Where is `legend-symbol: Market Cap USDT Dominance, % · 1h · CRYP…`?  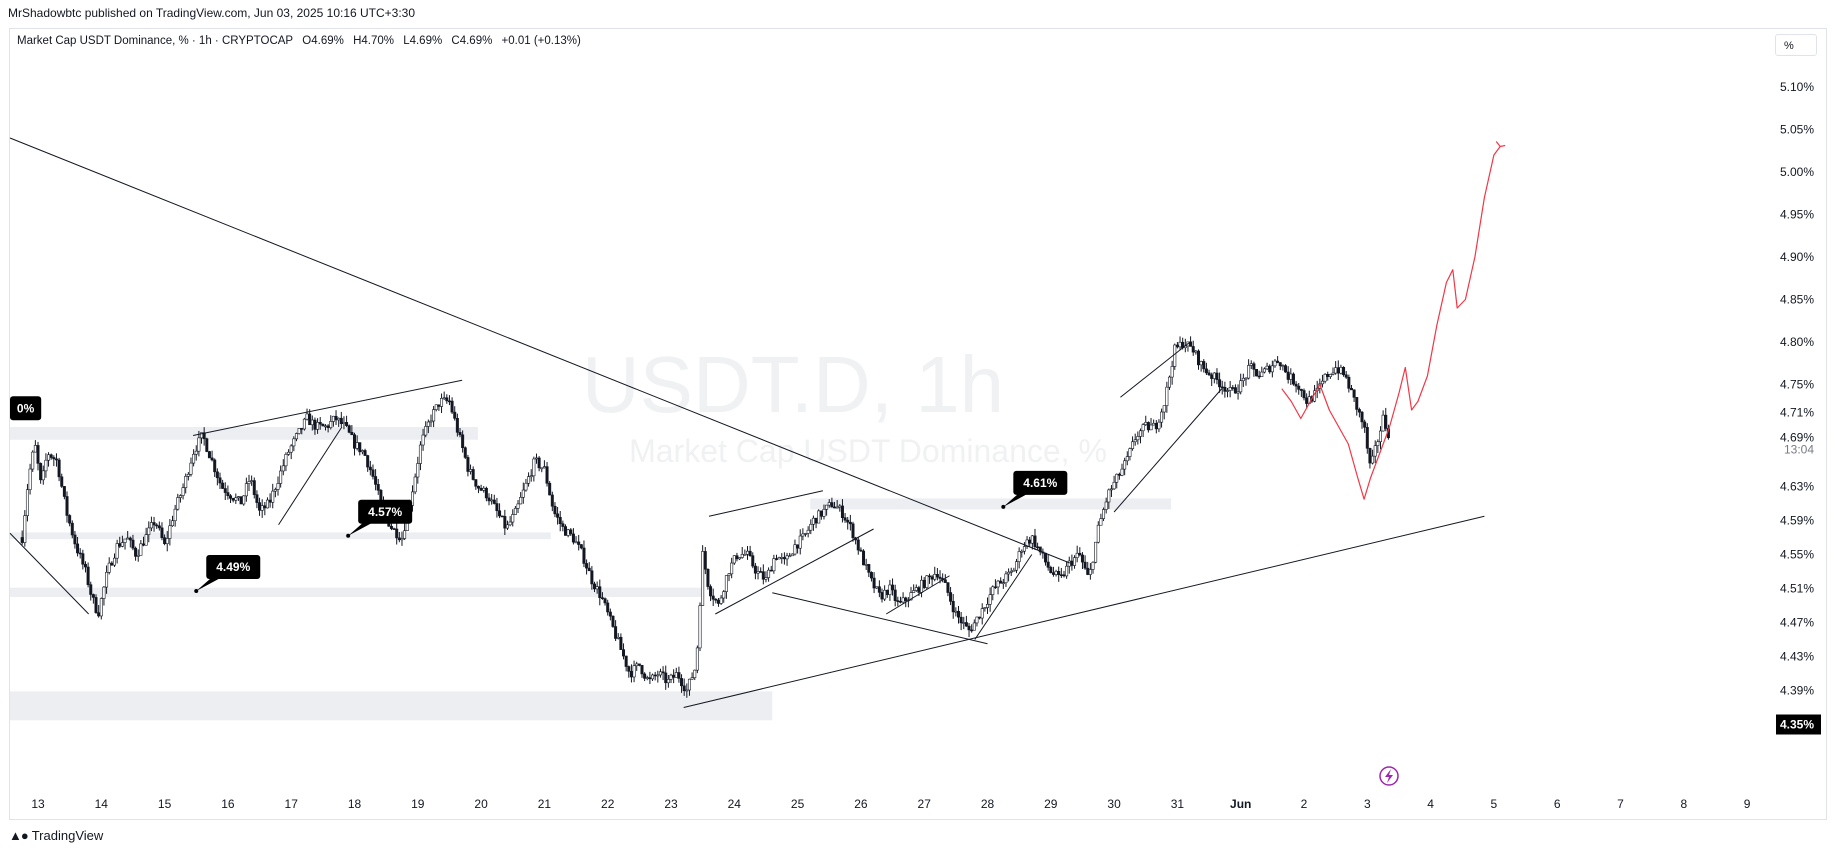 legend-symbol: Market Cap USDT Dominance, % · 1h · CRYP… is located at coordinates (155, 41).